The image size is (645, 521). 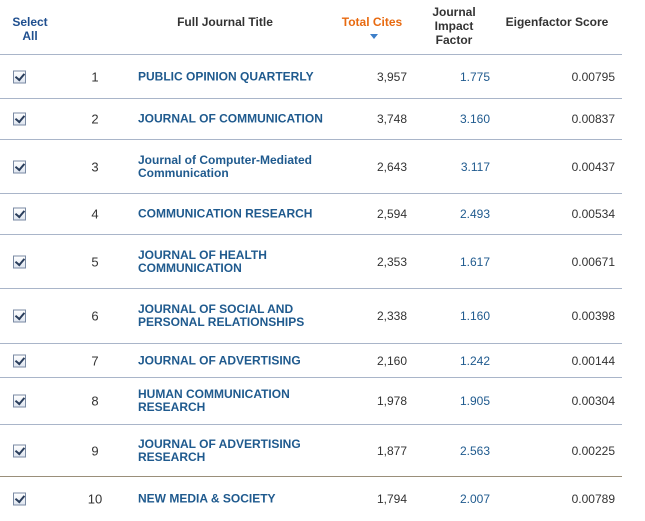 I want to click on journal-title-link: COMMUNICATION RESEARCH, so click(x=225, y=213).